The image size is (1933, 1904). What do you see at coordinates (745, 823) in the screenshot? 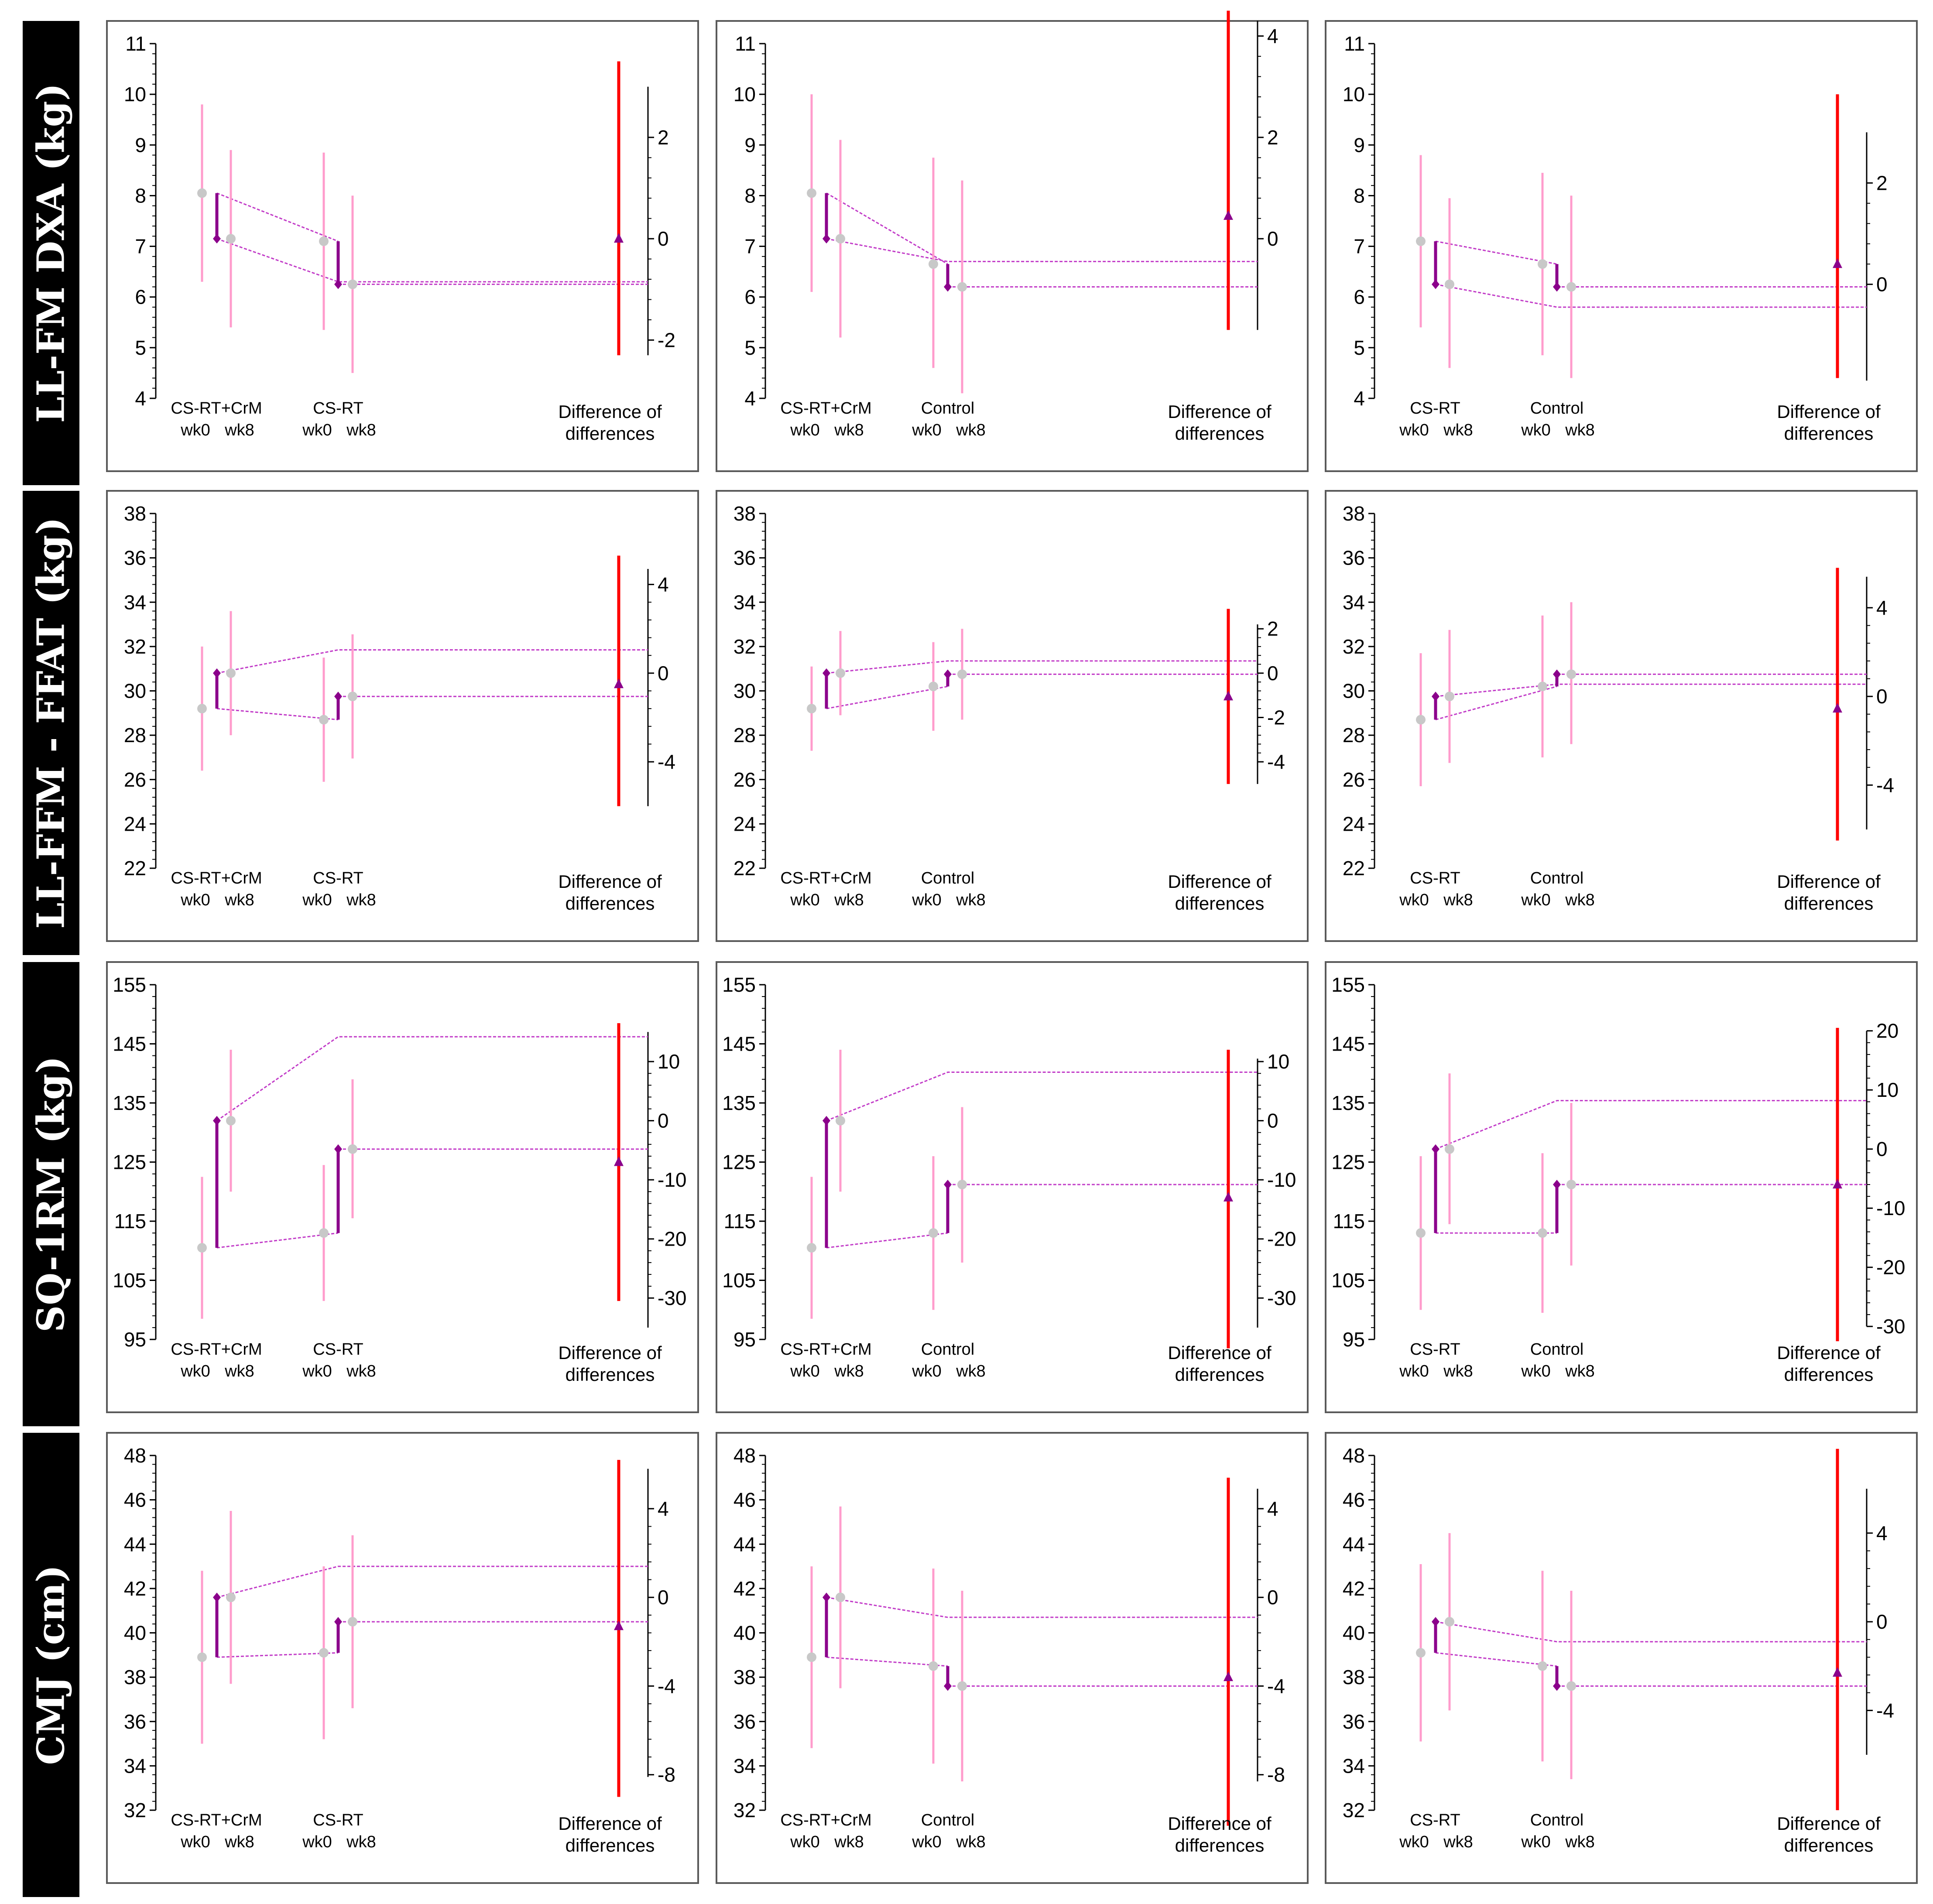
I see `left-axis-tick-label: 24` at bounding box center [745, 823].